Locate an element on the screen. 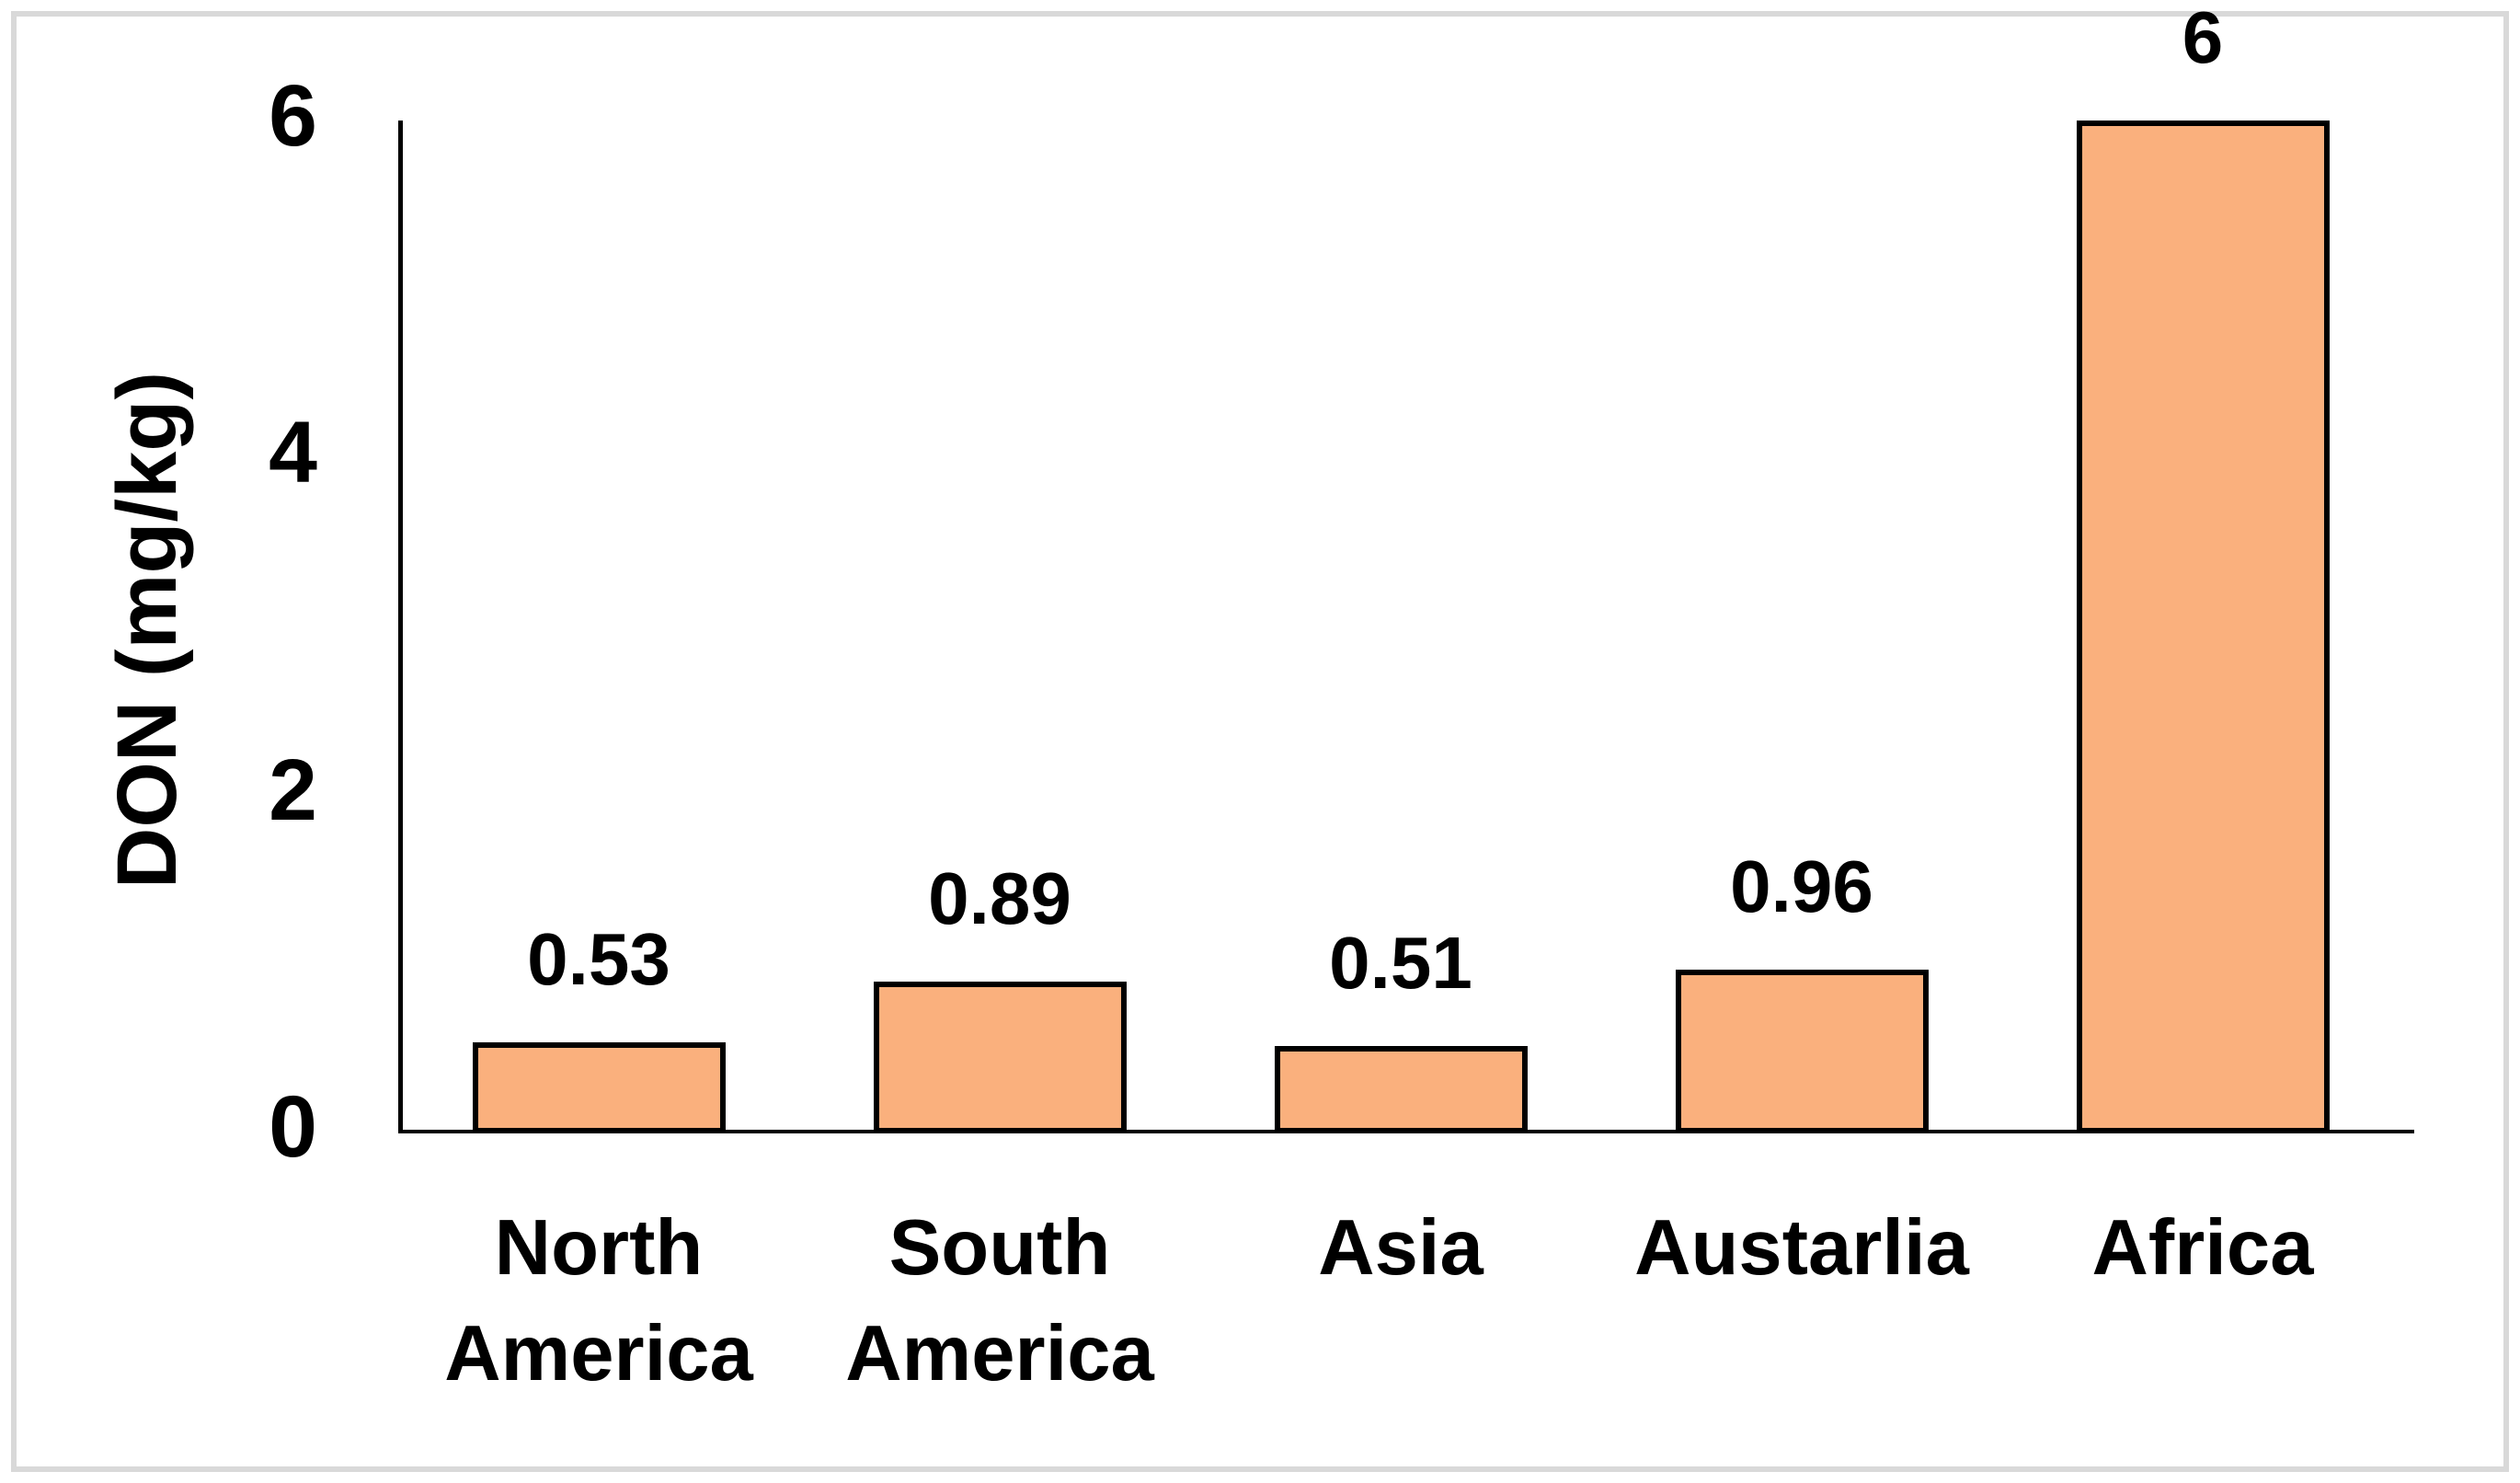 The width and height of the screenshot is (2520, 1483). bar-north-america is located at coordinates (599, 1087).